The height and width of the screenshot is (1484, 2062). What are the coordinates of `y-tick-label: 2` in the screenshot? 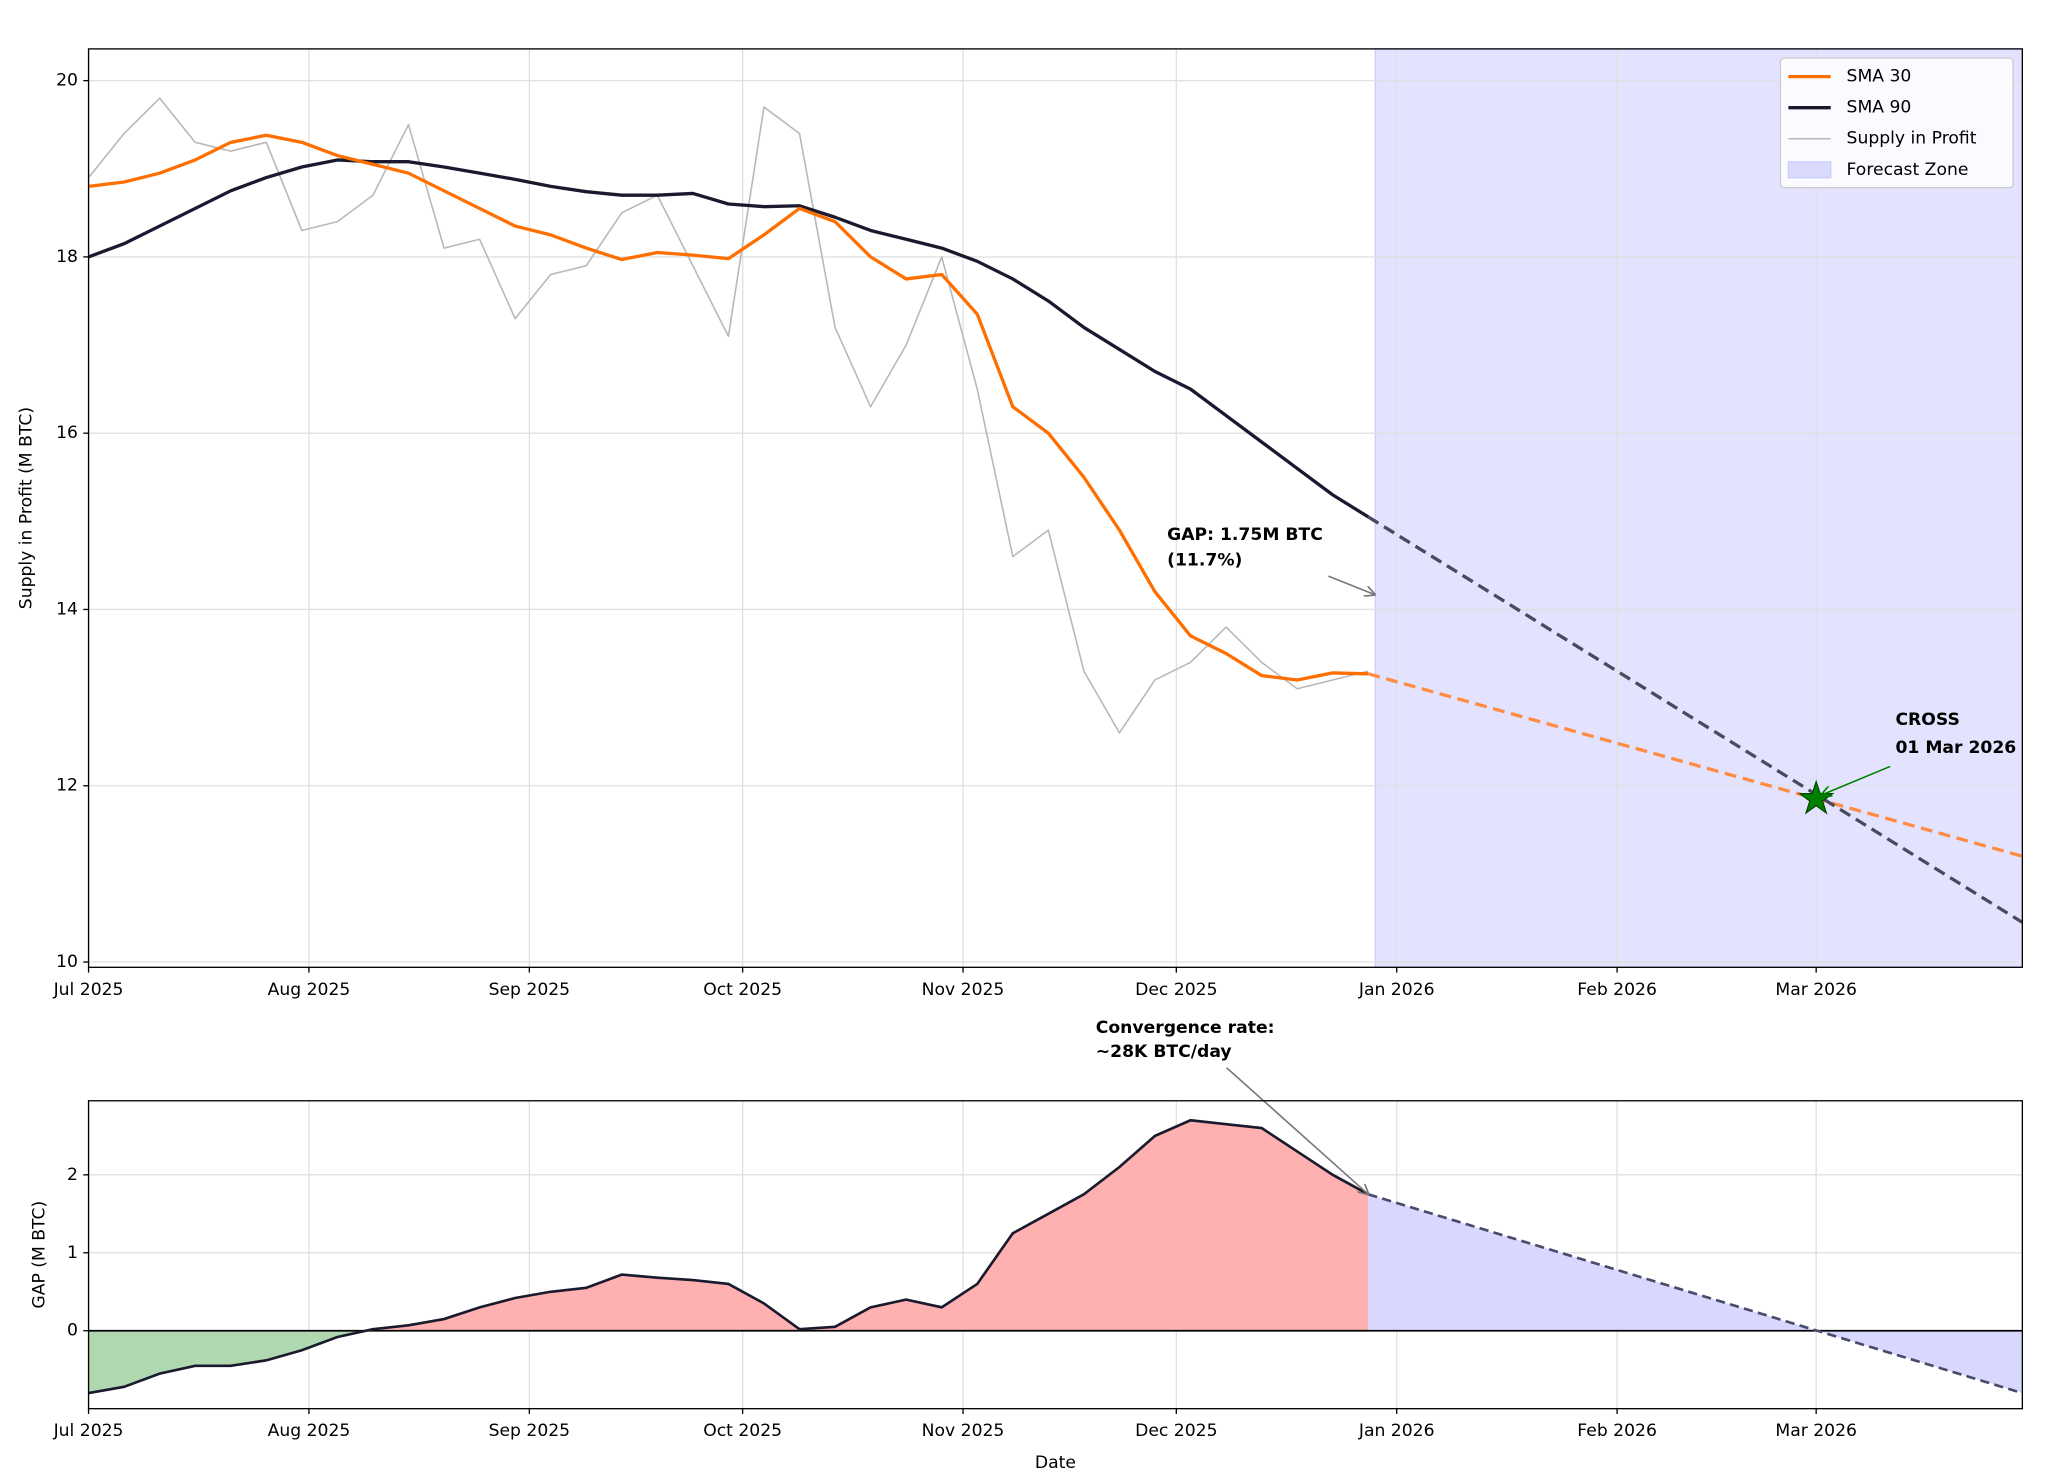 It's located at (72, 1175).